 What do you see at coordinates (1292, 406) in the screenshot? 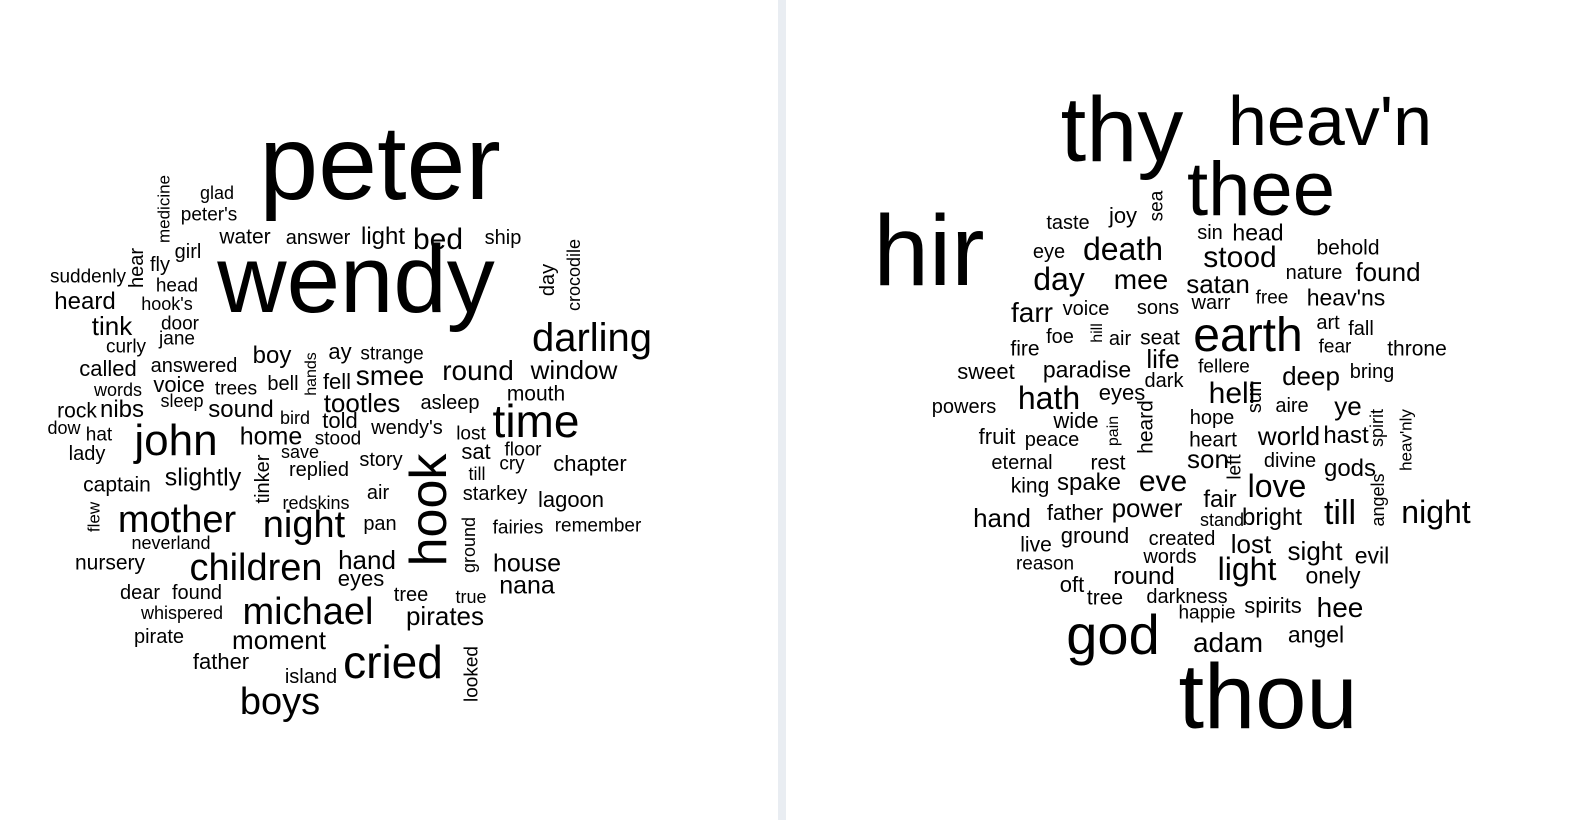
I see `cloud-word: aire` at bounding box center [1292, 406].